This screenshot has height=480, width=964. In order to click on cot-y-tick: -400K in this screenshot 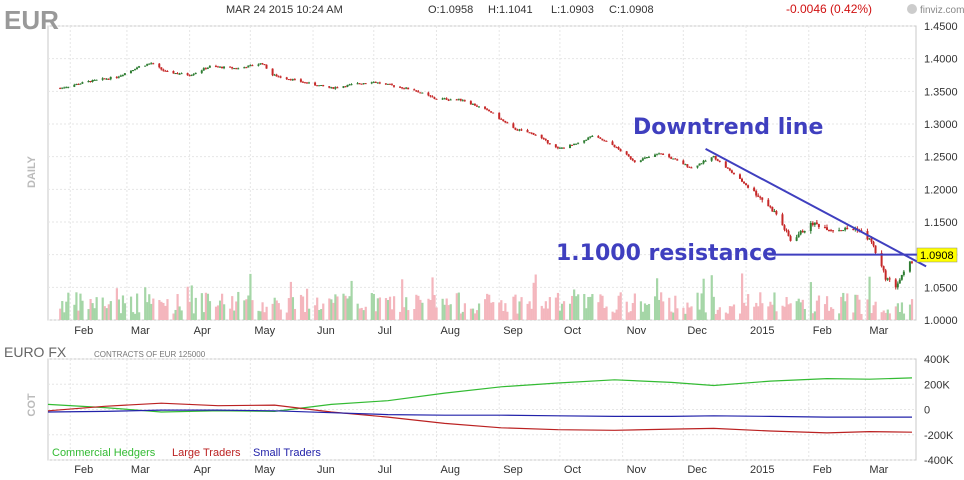, I will do `click(939, 461)`.